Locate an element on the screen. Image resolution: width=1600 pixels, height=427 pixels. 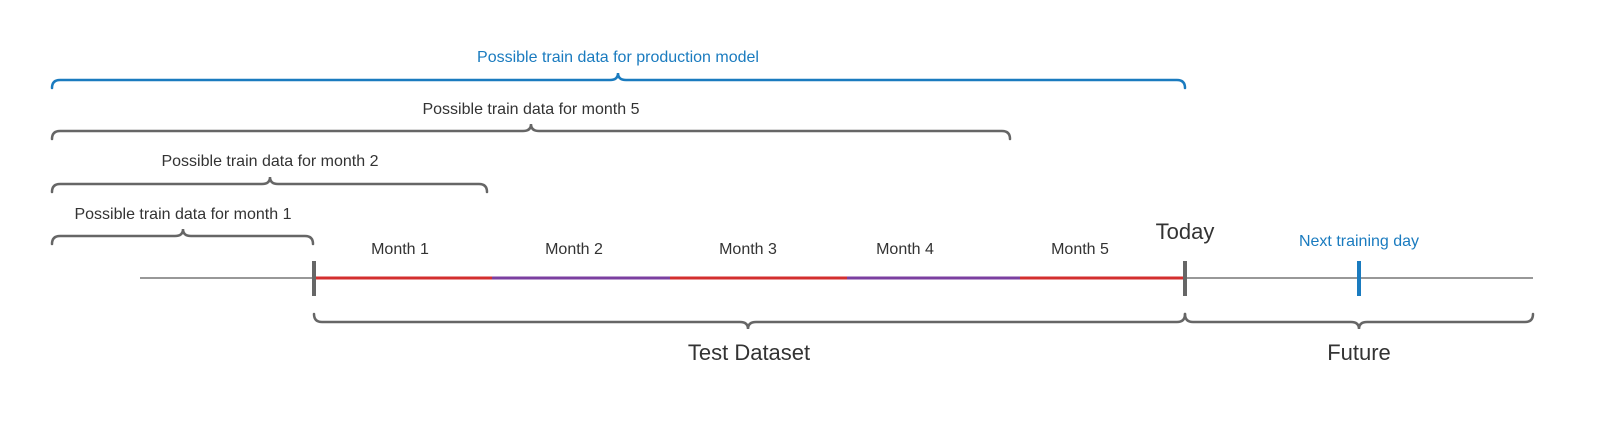
test-dataset-label: Test Dataset is located at coordinates (749, 352).